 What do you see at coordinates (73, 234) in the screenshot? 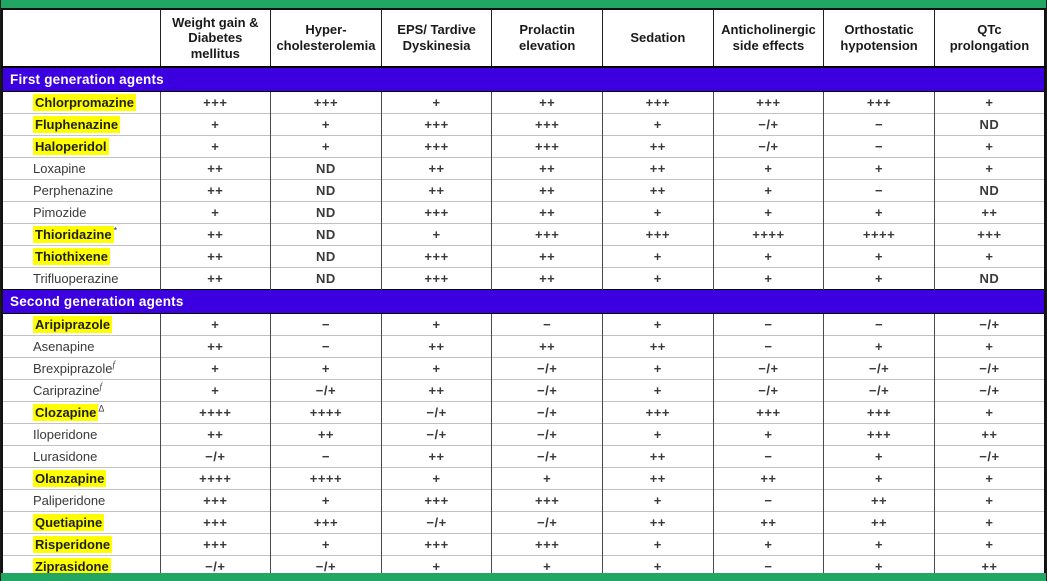
I see `drug-name-highlighted: Thioridazine` at bounding box center [73, 234].